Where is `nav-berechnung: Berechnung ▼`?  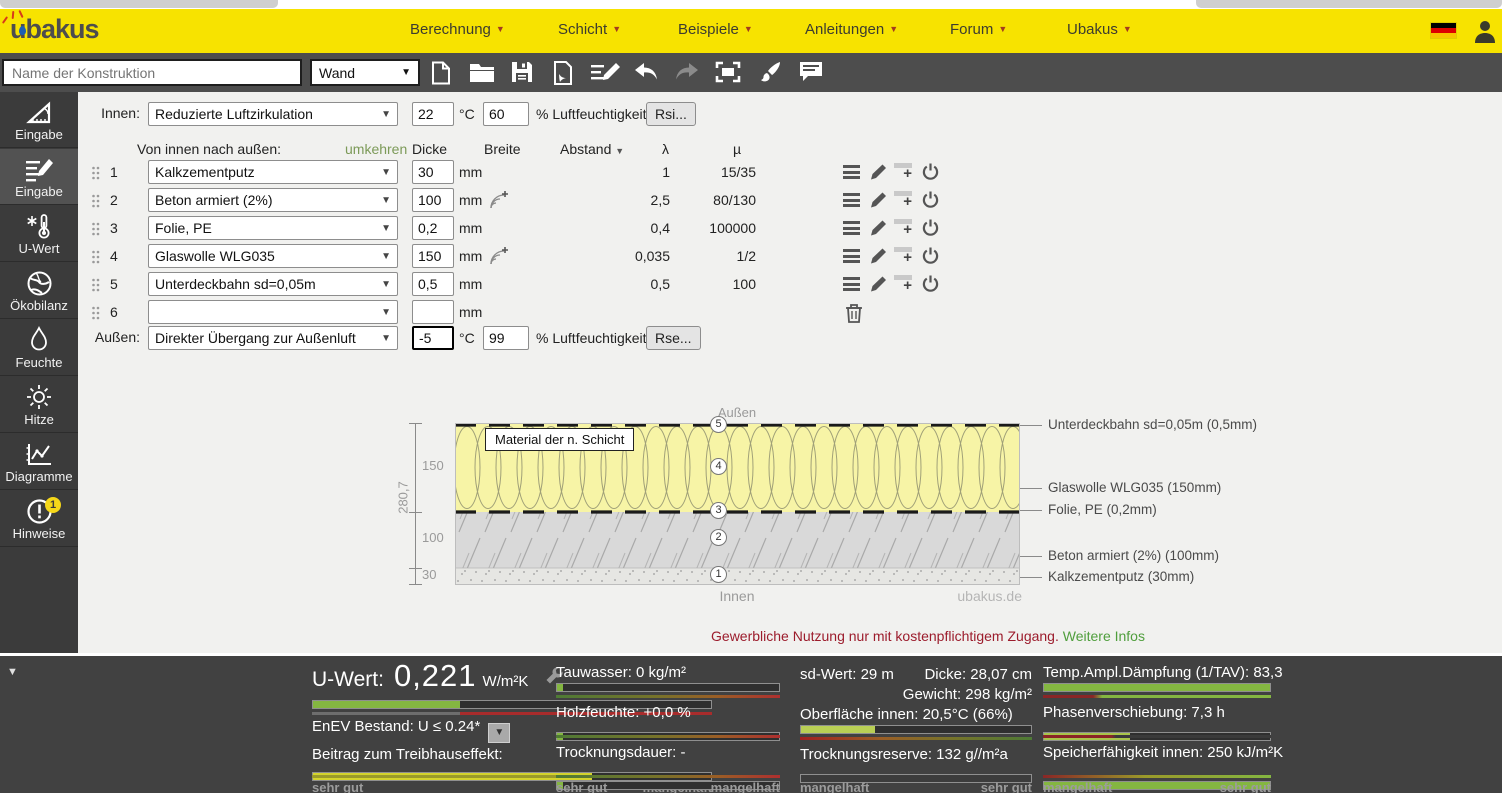
nav-berechnung: Berechnung ▼ is located at coordinates (457, 29).